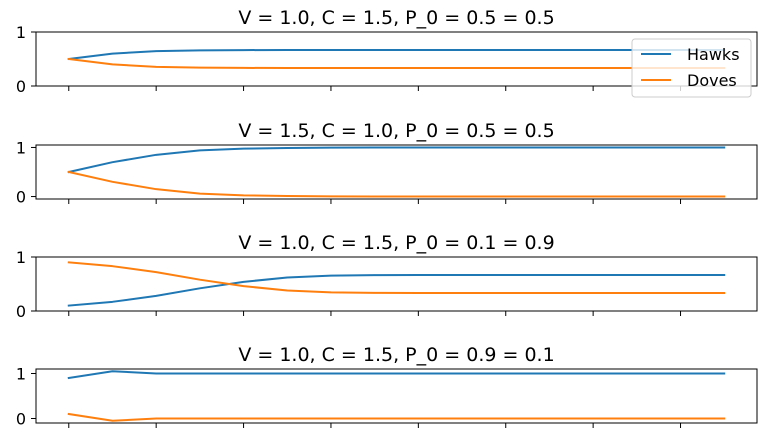 The height and width of the screenshot is (447, 772). Describe the element at coordinates (713, 54) in the screenshot. I see `legend-hawks-label: Hawks` at that location.